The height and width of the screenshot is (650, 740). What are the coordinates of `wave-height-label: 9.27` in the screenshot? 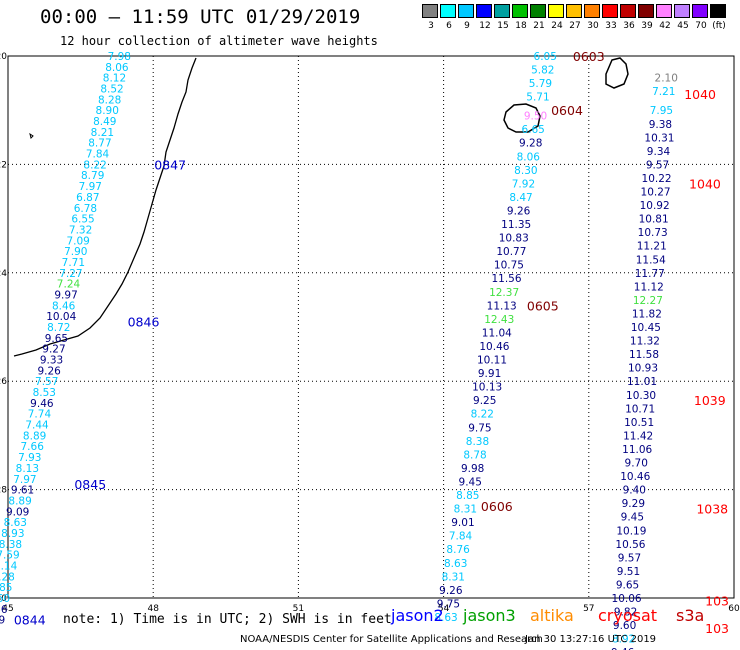 It's located at (53, 350).